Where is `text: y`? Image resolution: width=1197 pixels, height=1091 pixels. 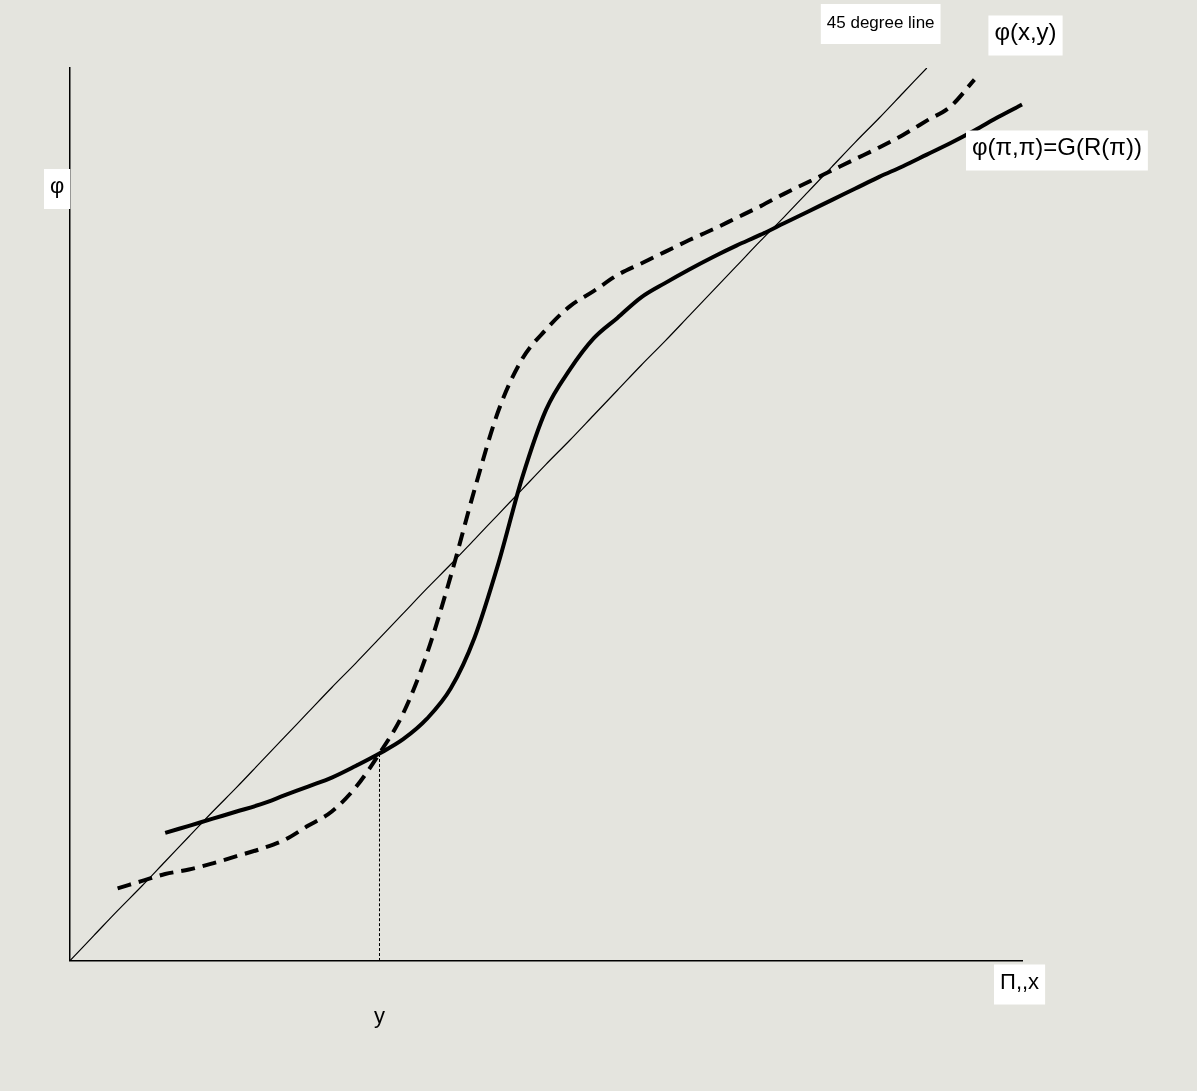
text: y is located at coordinates (379, 1015).